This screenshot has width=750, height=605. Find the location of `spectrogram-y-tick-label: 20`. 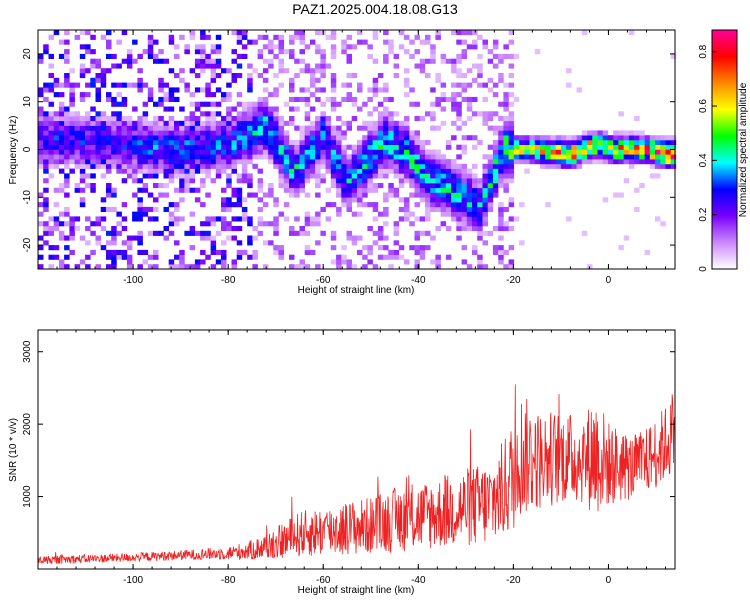

spectrogram-y-tick-label: 20 is located at coordinates (27, 54).